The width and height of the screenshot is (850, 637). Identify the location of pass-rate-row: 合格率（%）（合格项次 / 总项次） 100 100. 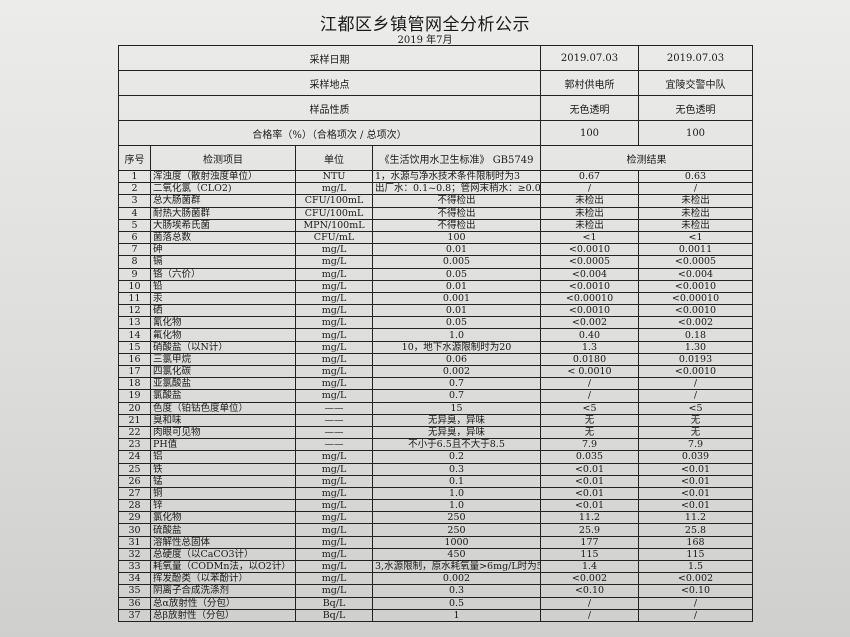
(435, 133).